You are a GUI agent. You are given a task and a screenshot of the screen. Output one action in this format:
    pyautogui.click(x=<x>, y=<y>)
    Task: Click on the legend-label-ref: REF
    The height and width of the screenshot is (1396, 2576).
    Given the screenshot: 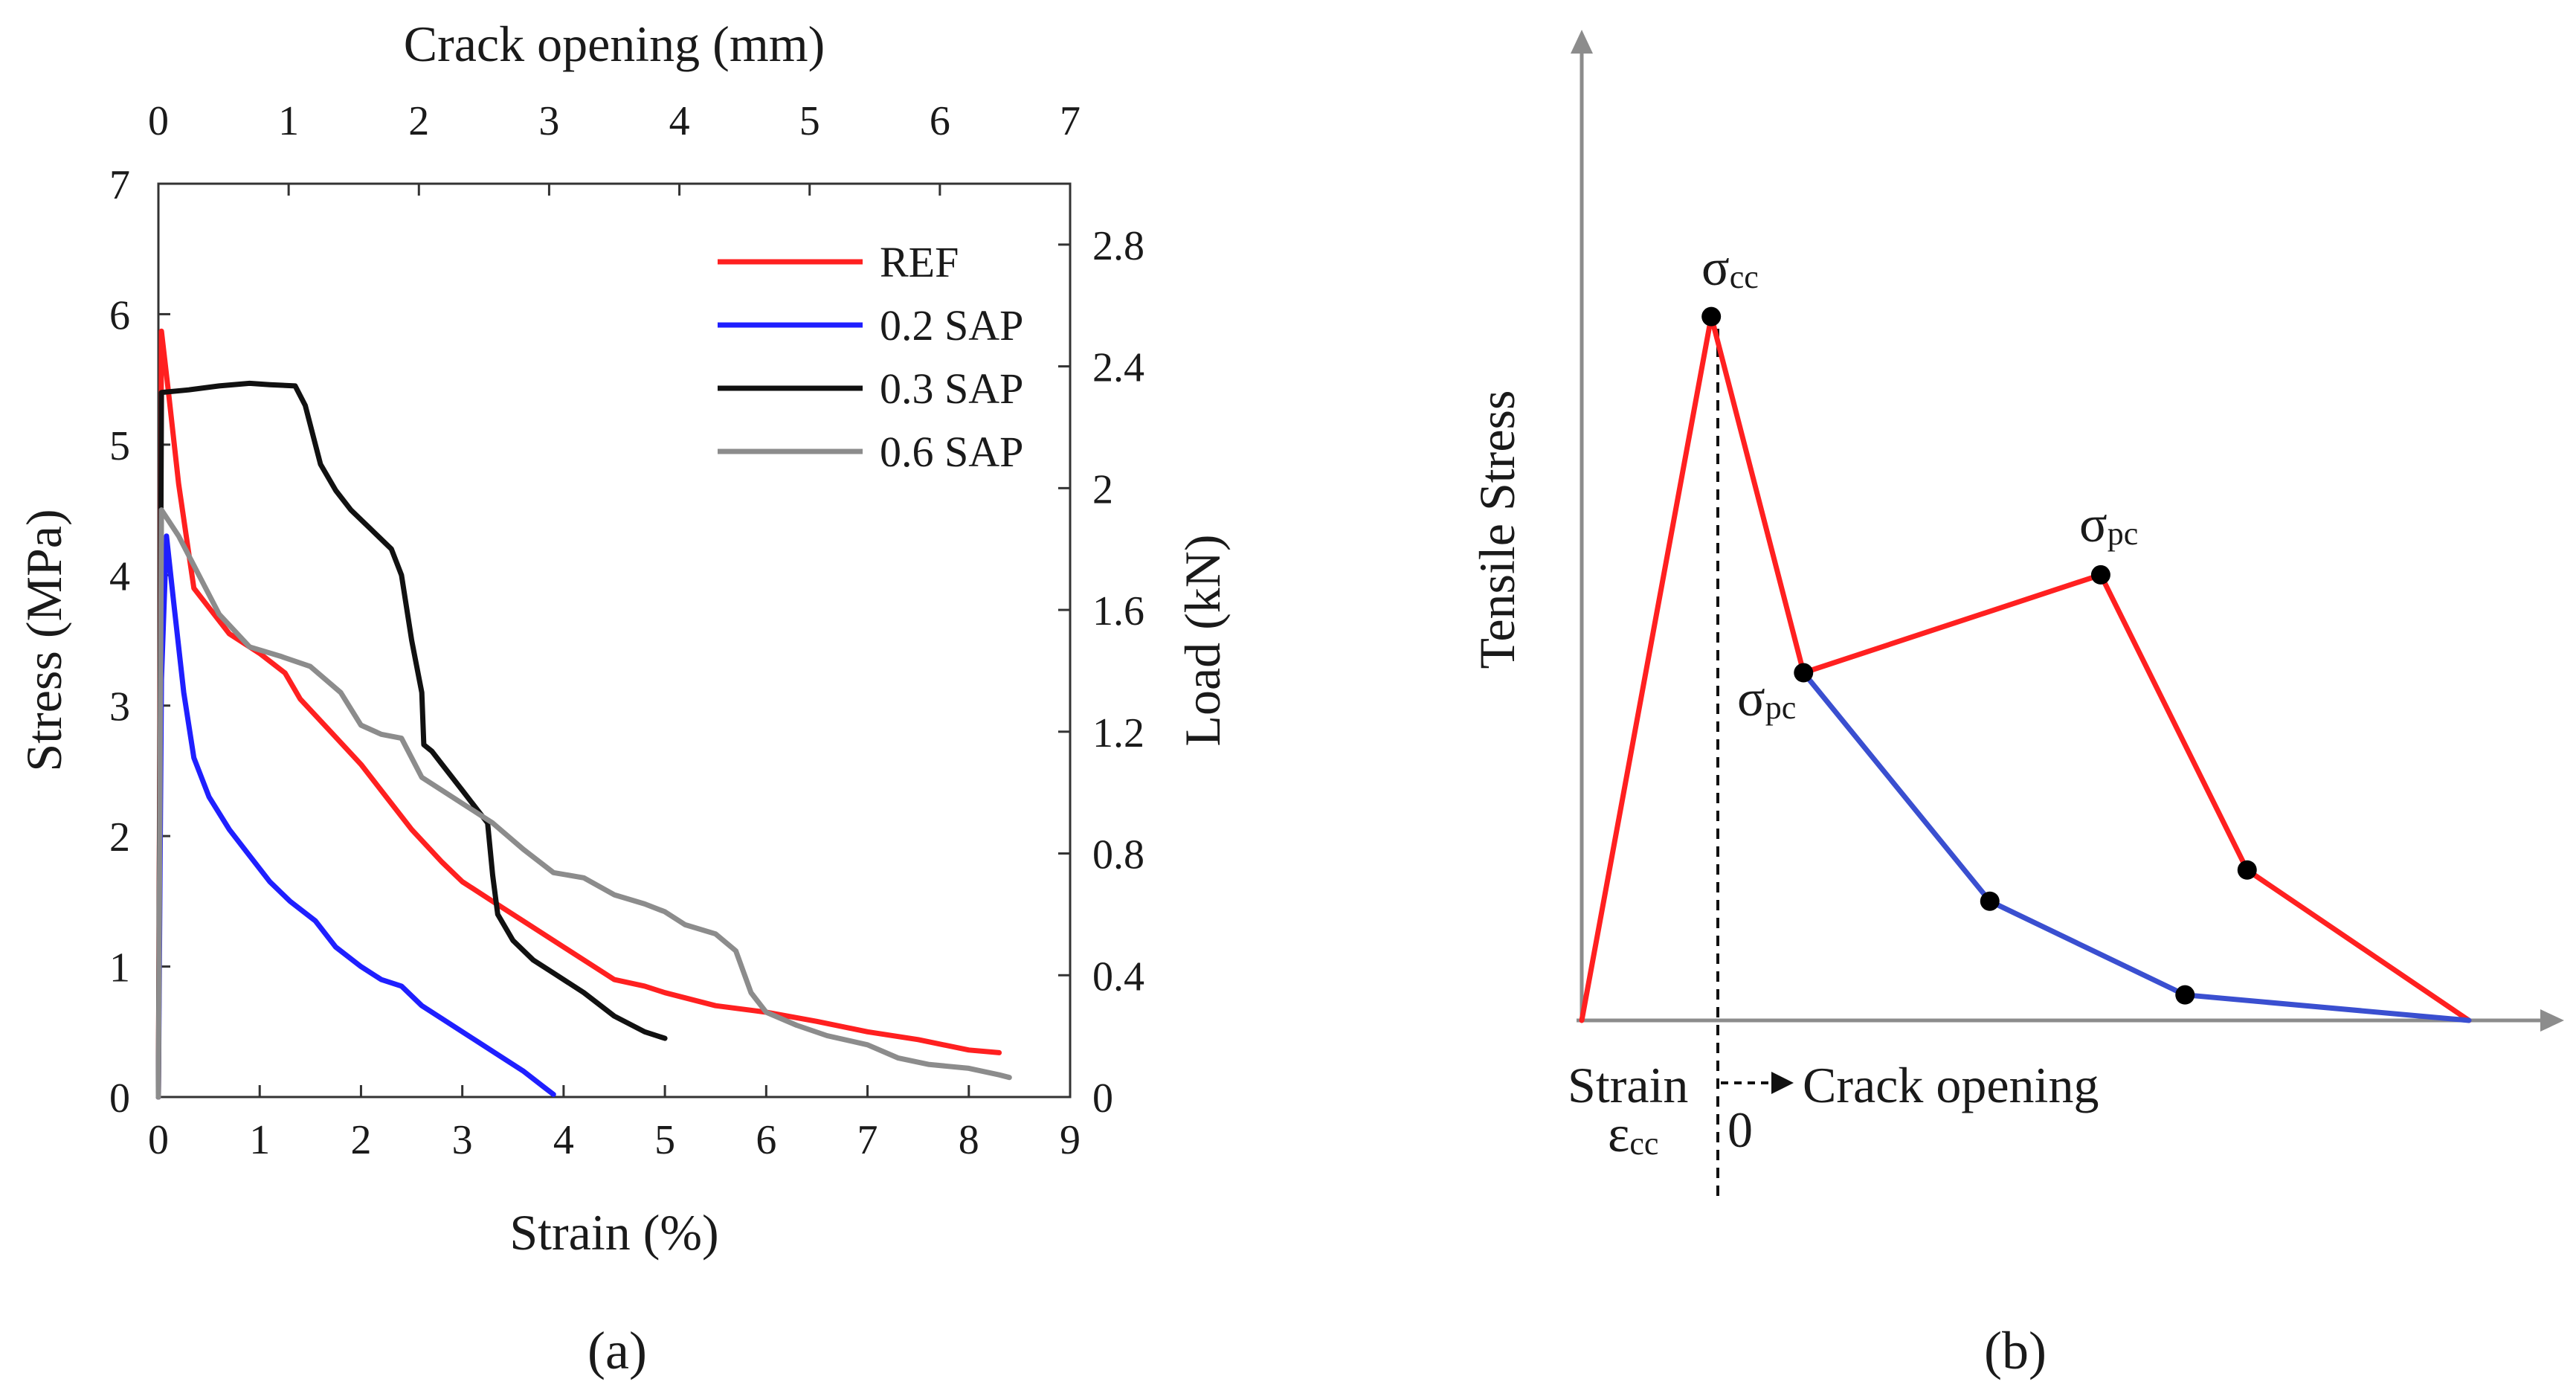 What is the action you would take?
    pyautogui.click(x=919, y=262)
    